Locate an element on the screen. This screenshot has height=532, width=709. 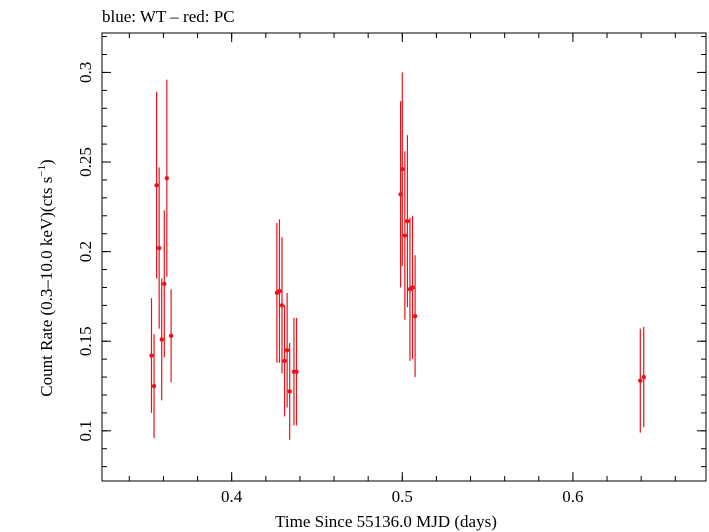
y-tick-label: 0.2 is located at coordinates (85, 251).